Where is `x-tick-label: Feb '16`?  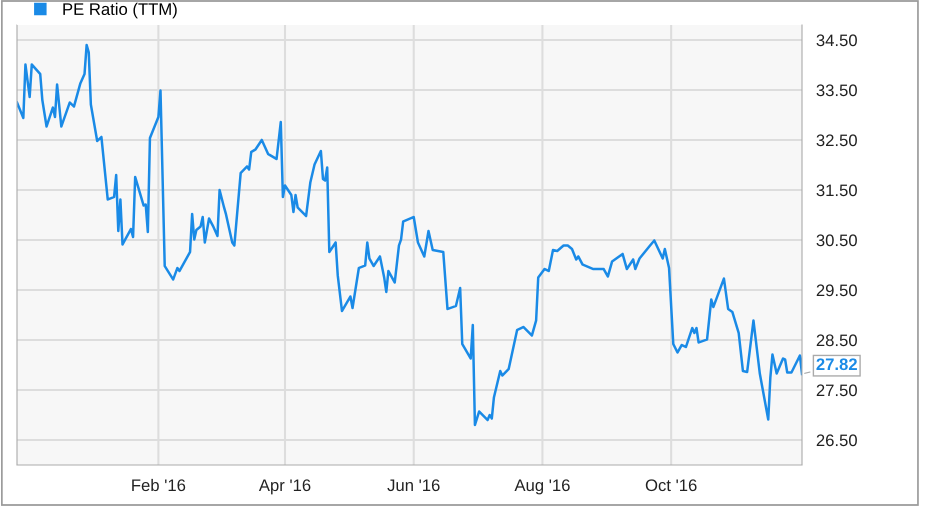
x-tick-label: Feb '16 is located at coordinates (159, 485).